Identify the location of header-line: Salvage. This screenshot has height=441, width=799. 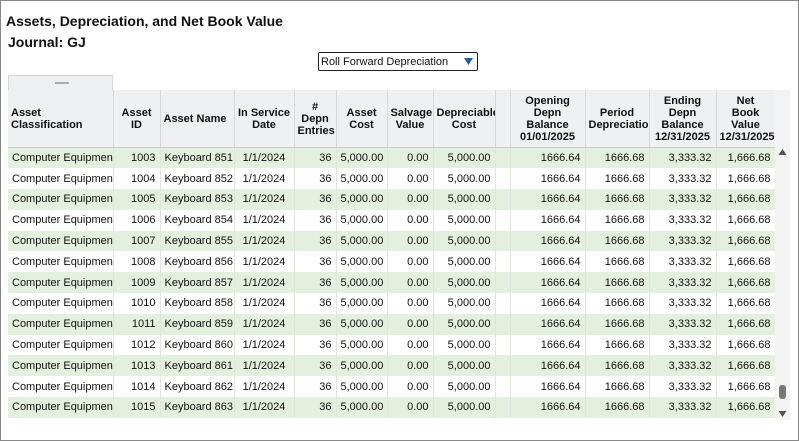
(411, 112).